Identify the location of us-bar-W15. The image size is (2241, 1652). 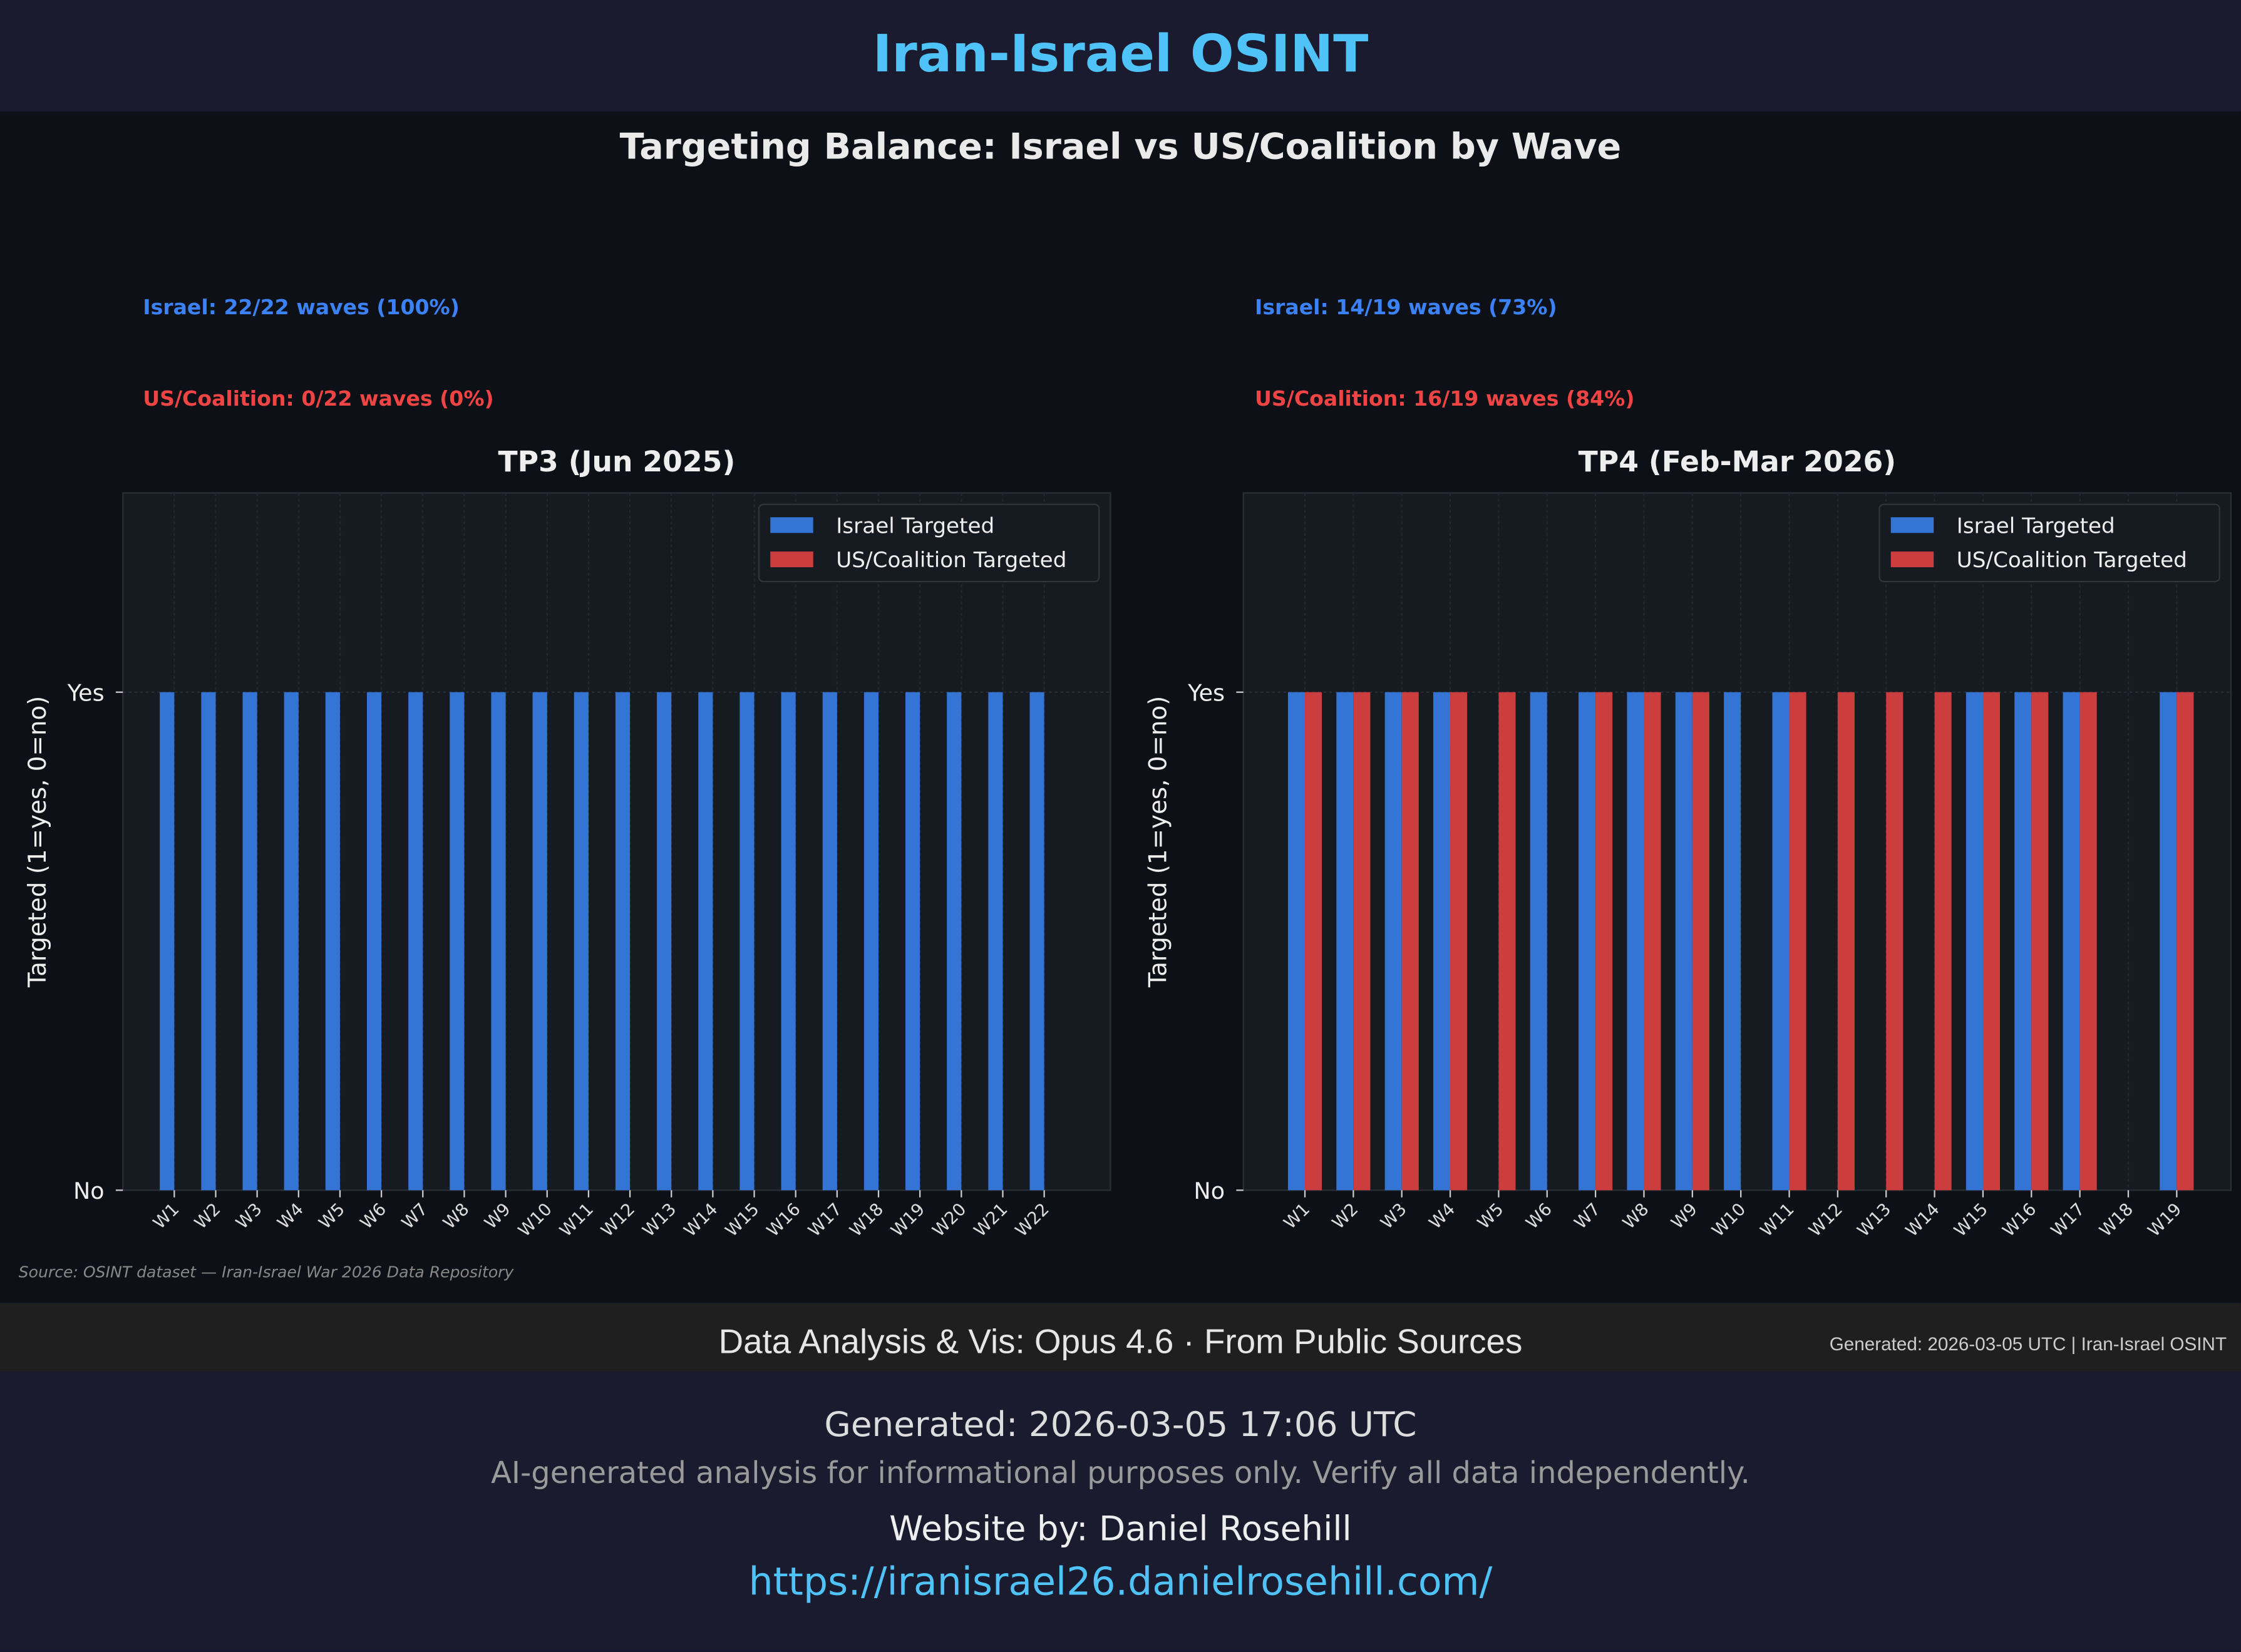
(1992, 941).